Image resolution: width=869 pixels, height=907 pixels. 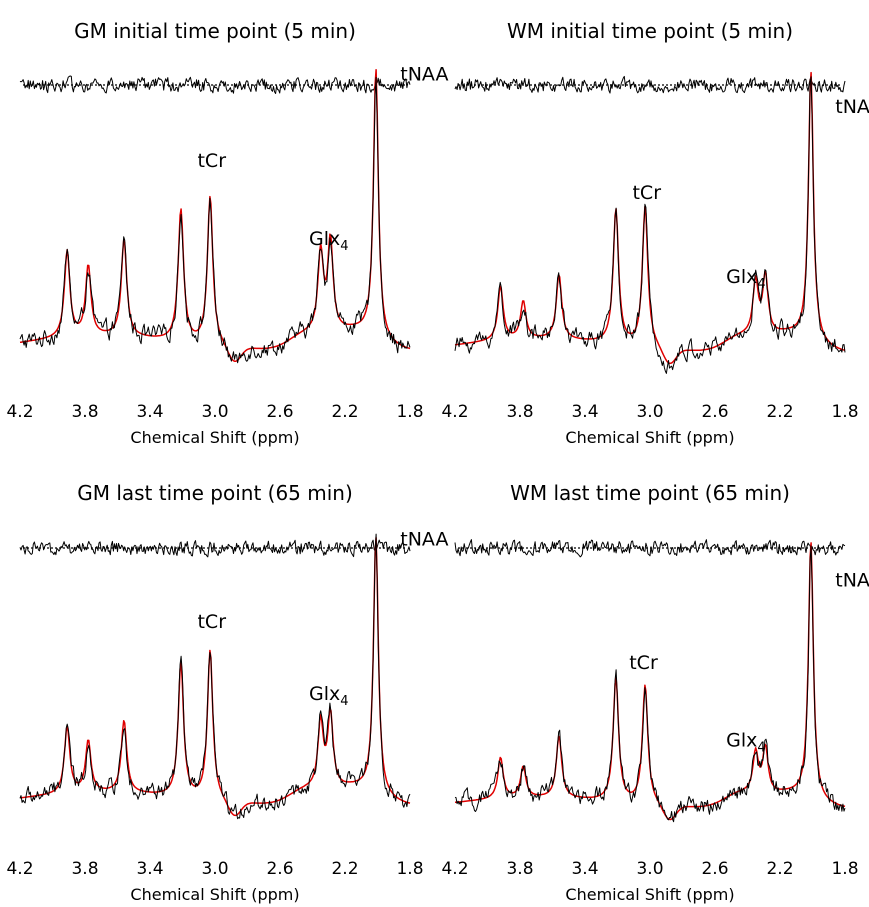 What do you see at coordinates (650, 493) in the screenshot?
I see `panel-title: WM last time point (65 min)` at bounding box center [650, 493].